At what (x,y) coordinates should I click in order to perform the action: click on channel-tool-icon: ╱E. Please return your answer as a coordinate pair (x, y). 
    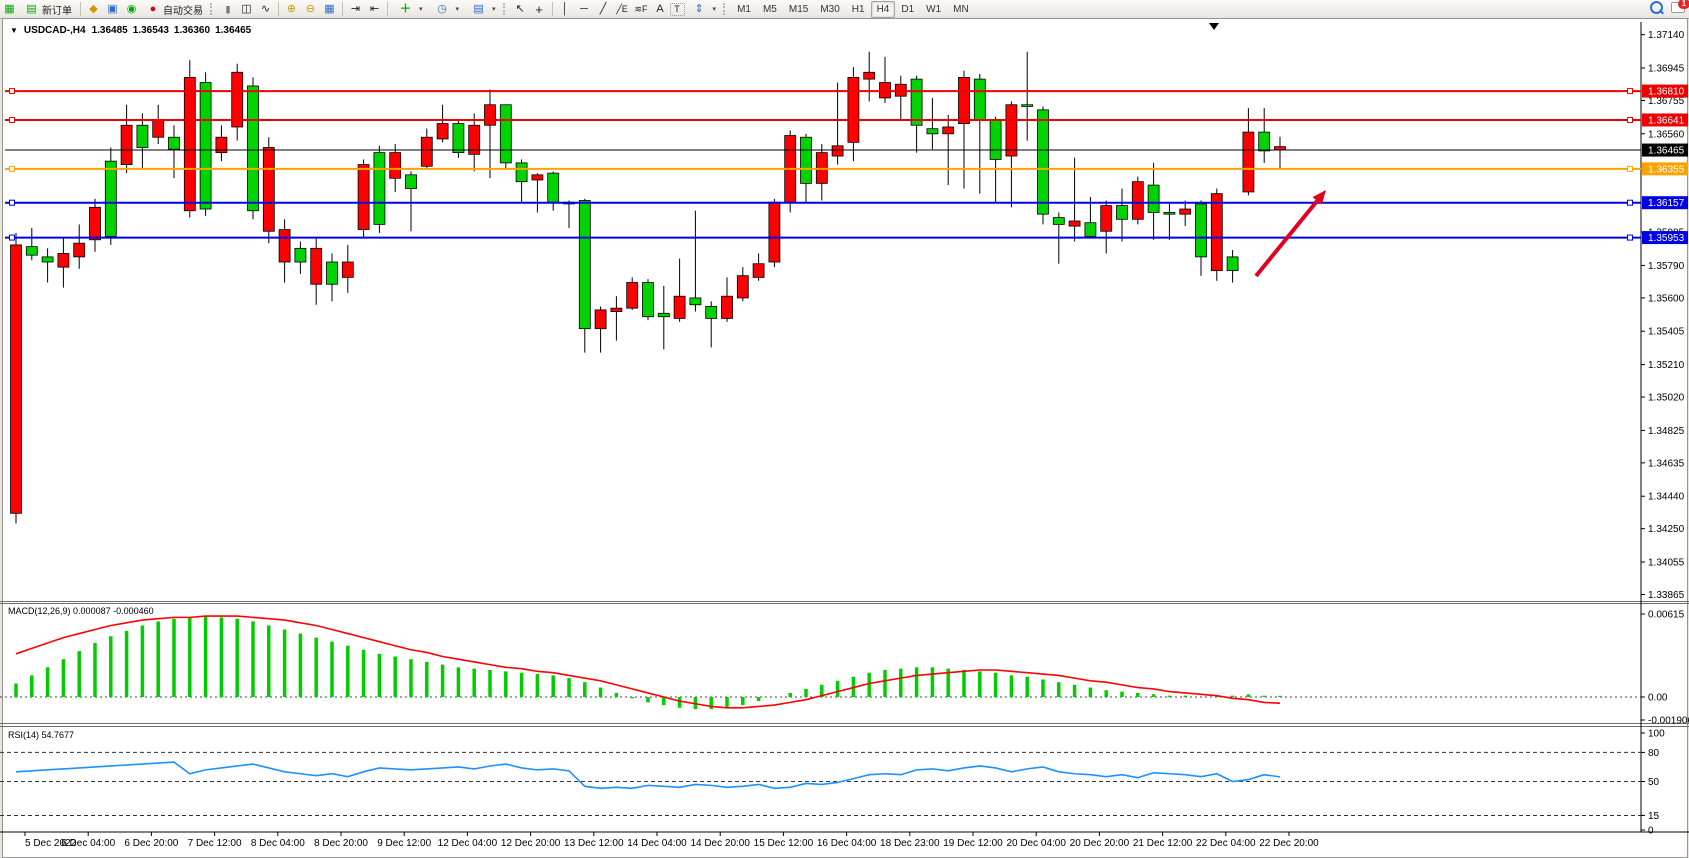
    Looking at the image, I should click on (622, 8).